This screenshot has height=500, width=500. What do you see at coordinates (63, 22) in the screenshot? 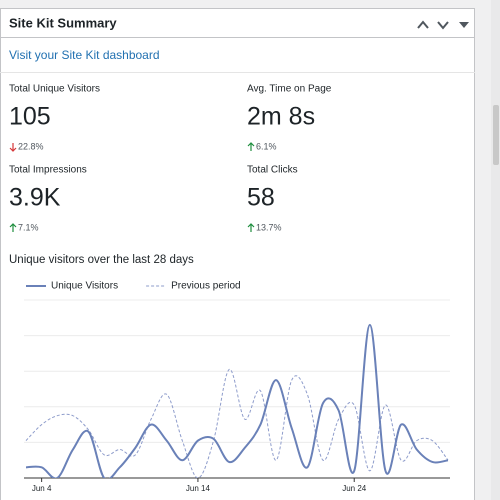
I see `widget-title: Site Kit Summary` at bounding box center [63, 22].